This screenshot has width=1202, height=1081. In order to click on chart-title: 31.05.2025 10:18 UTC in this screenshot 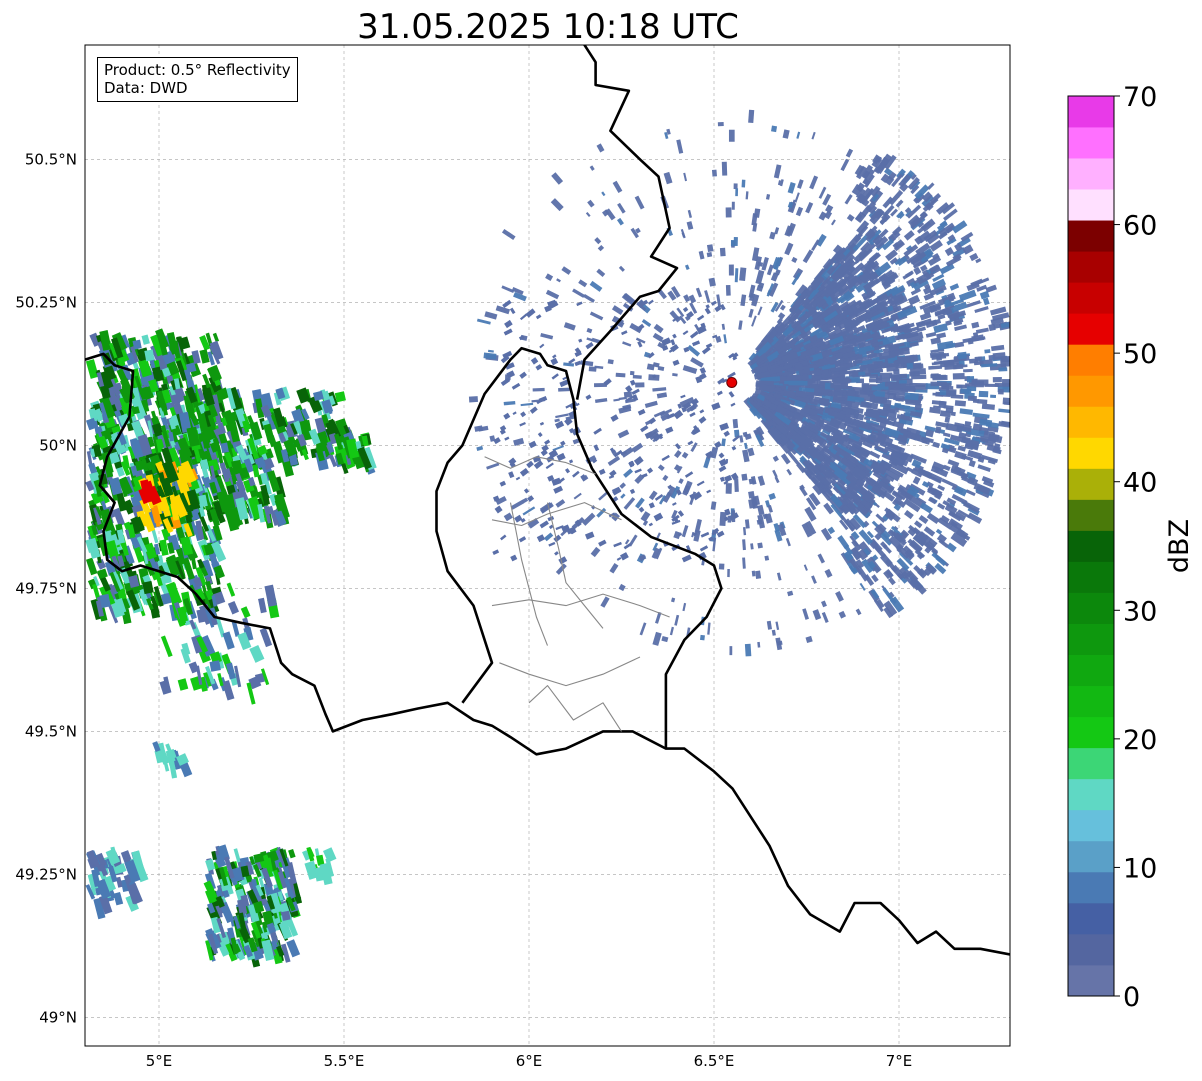, I will do `click(548, 27)`.